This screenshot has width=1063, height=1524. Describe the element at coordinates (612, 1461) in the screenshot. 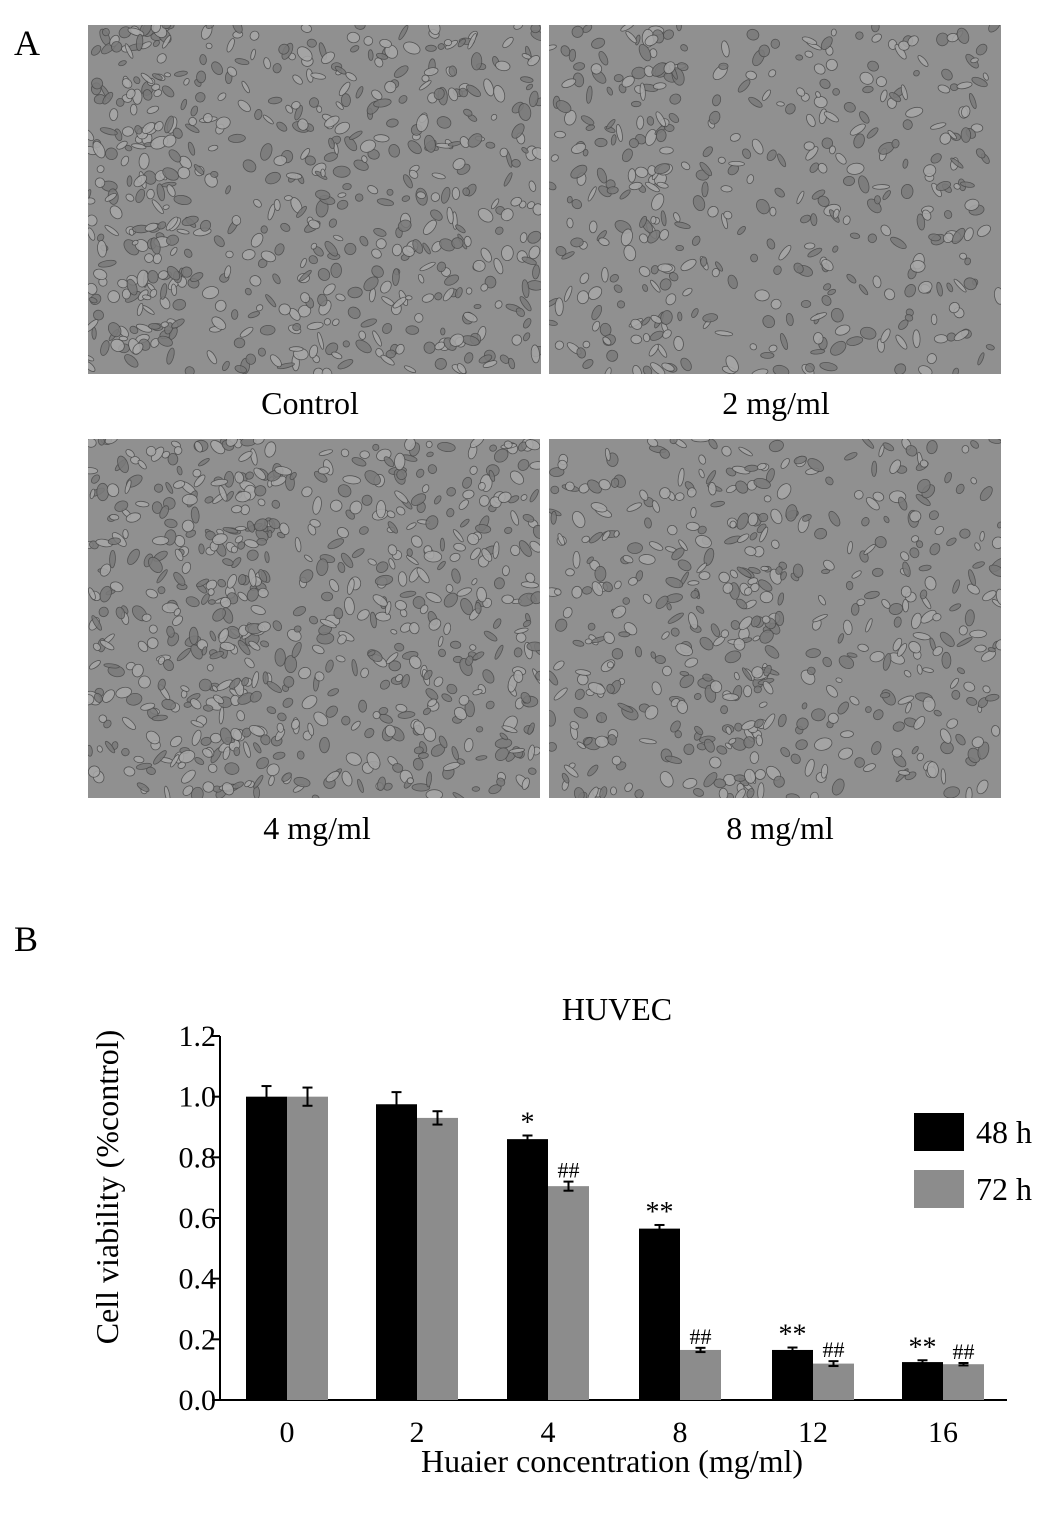

I see `x-axis-label: Huaier concentration (mg/ml)` at that location.